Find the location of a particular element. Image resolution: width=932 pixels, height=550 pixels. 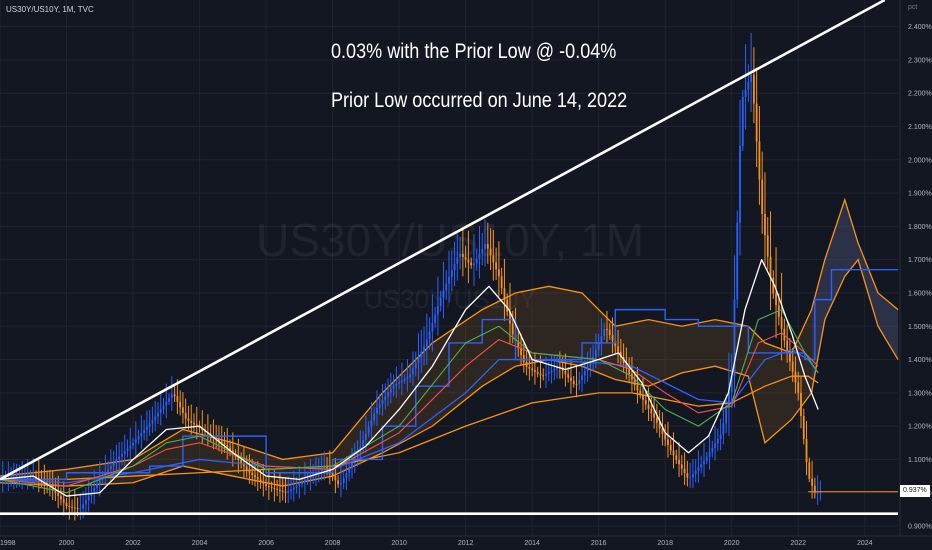

symbol-header: US30Y/US10Y, 1M, TVC is located at coordinates (50, 9).